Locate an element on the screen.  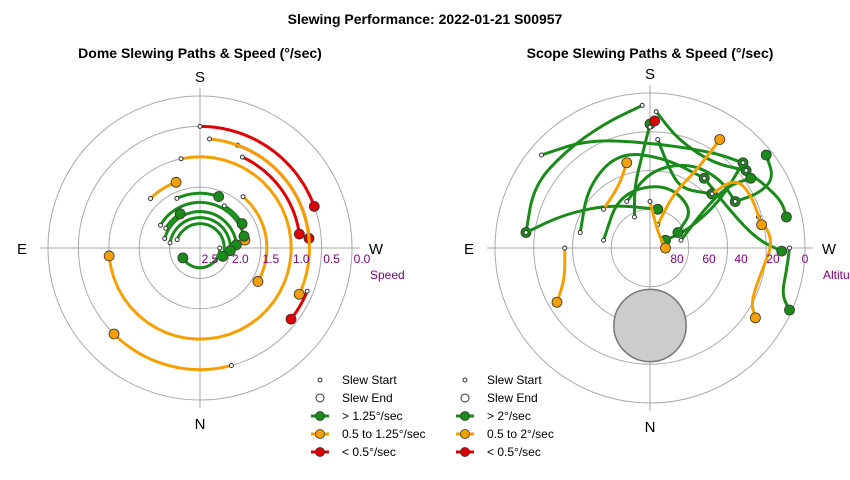
compass-east: E is located at coordinates (22, 249).